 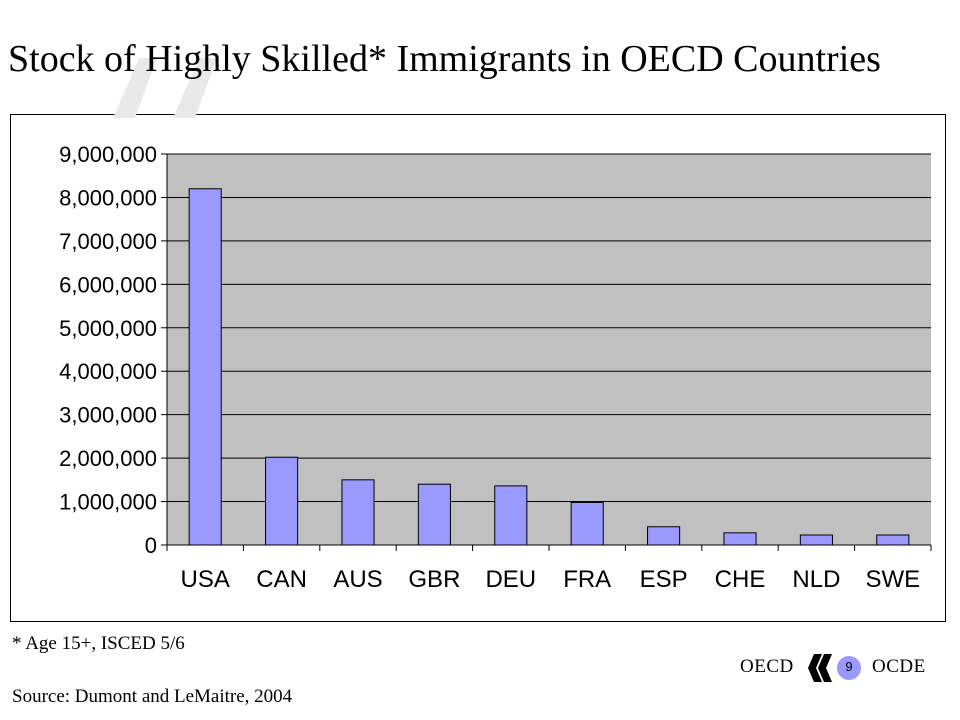 What do you see at coordinates (587, 579) in the screenshot?
I see `x-tick-label: FRA` at bounding box center [587, 579].